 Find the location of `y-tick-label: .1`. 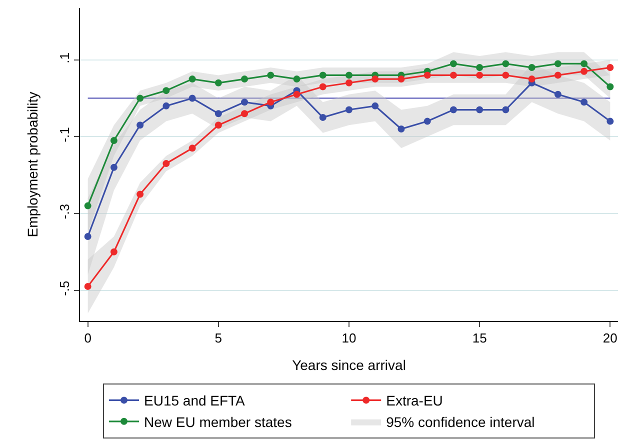

y-tick-label: .1 is located at coordinates (64, 58).